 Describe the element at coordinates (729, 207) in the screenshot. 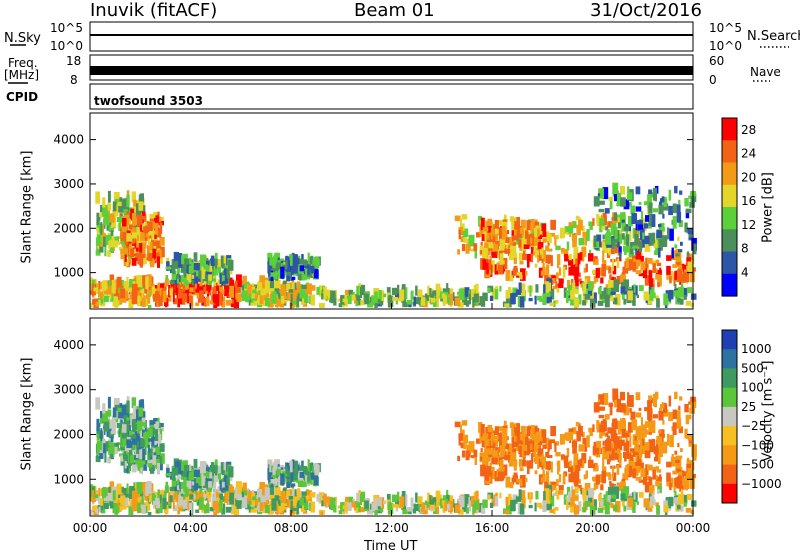

I see `power-colorbar-frame` at that location.